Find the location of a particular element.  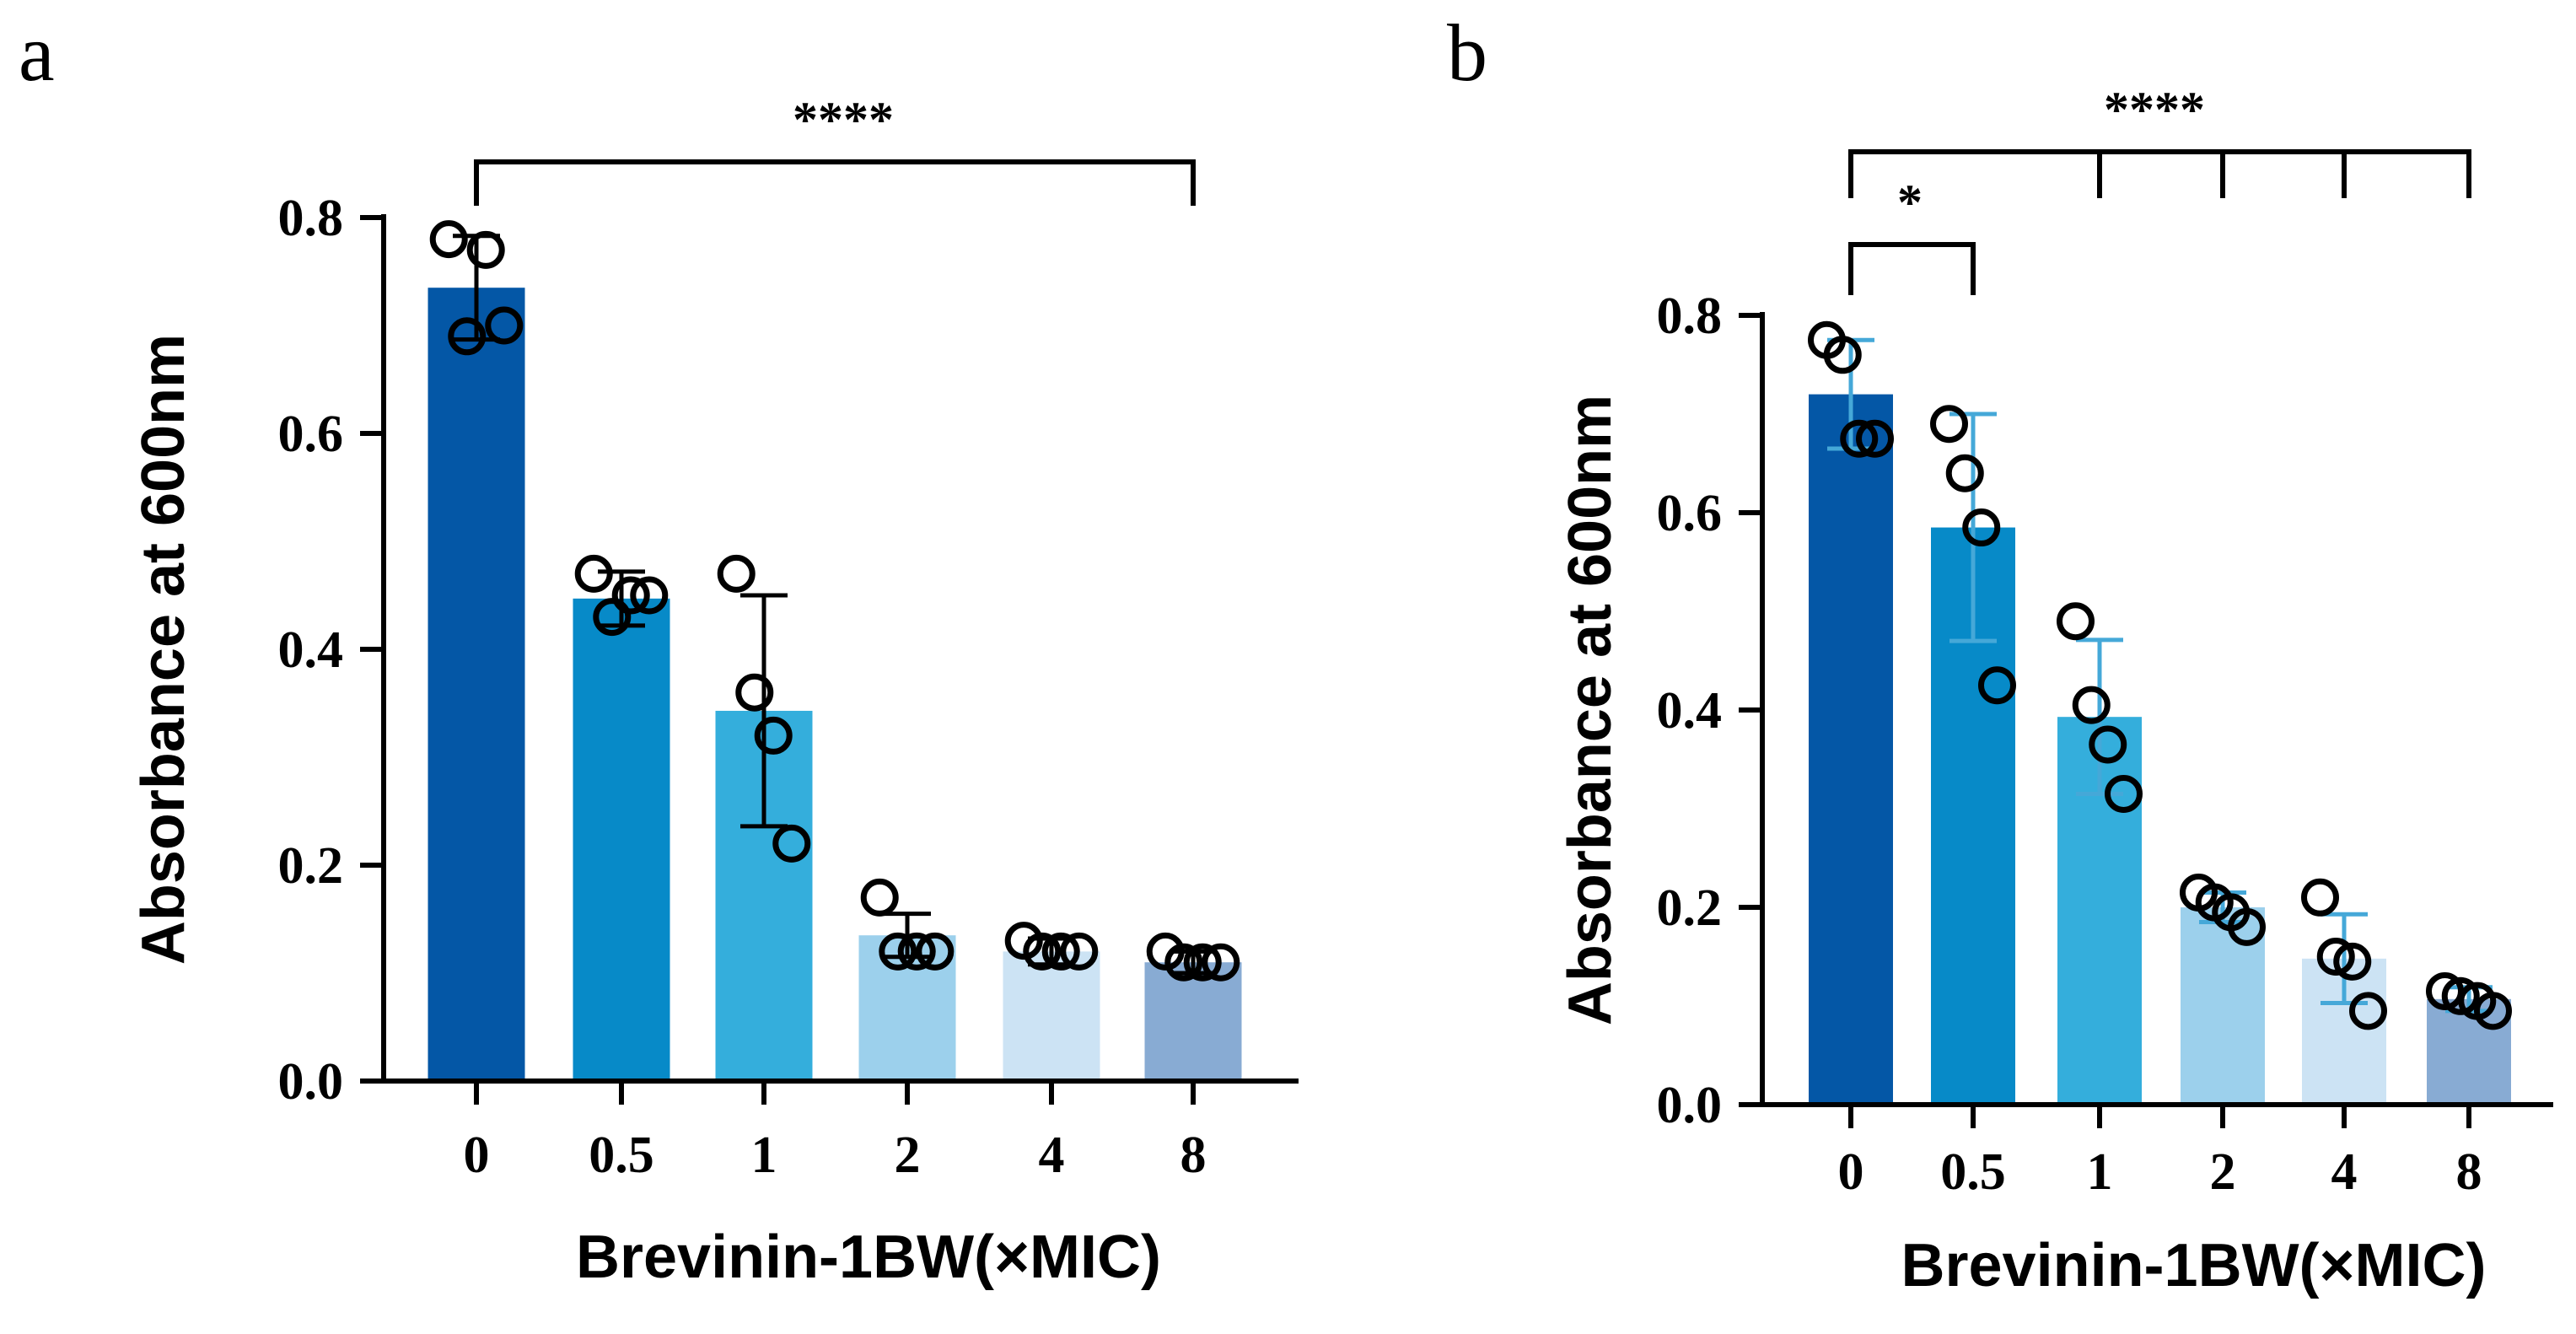

significance-label: * is located at coordinates (1910, 202).